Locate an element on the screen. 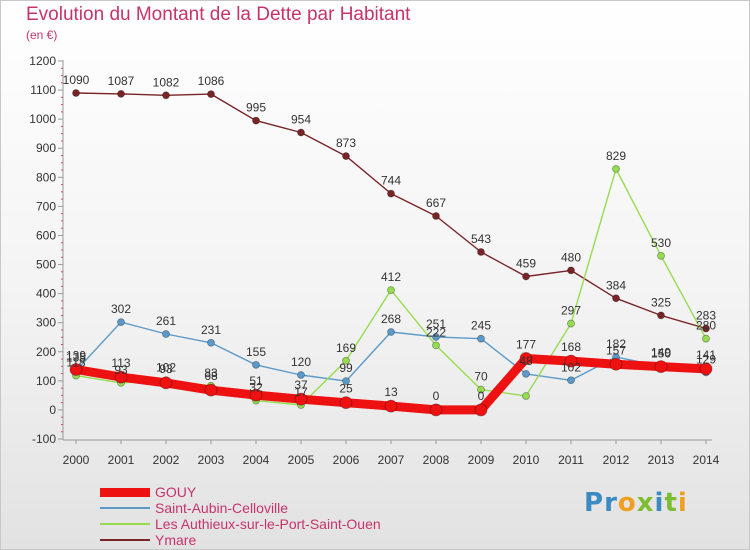  x-tick-label: 2004 is located at coordinates (256, 460).